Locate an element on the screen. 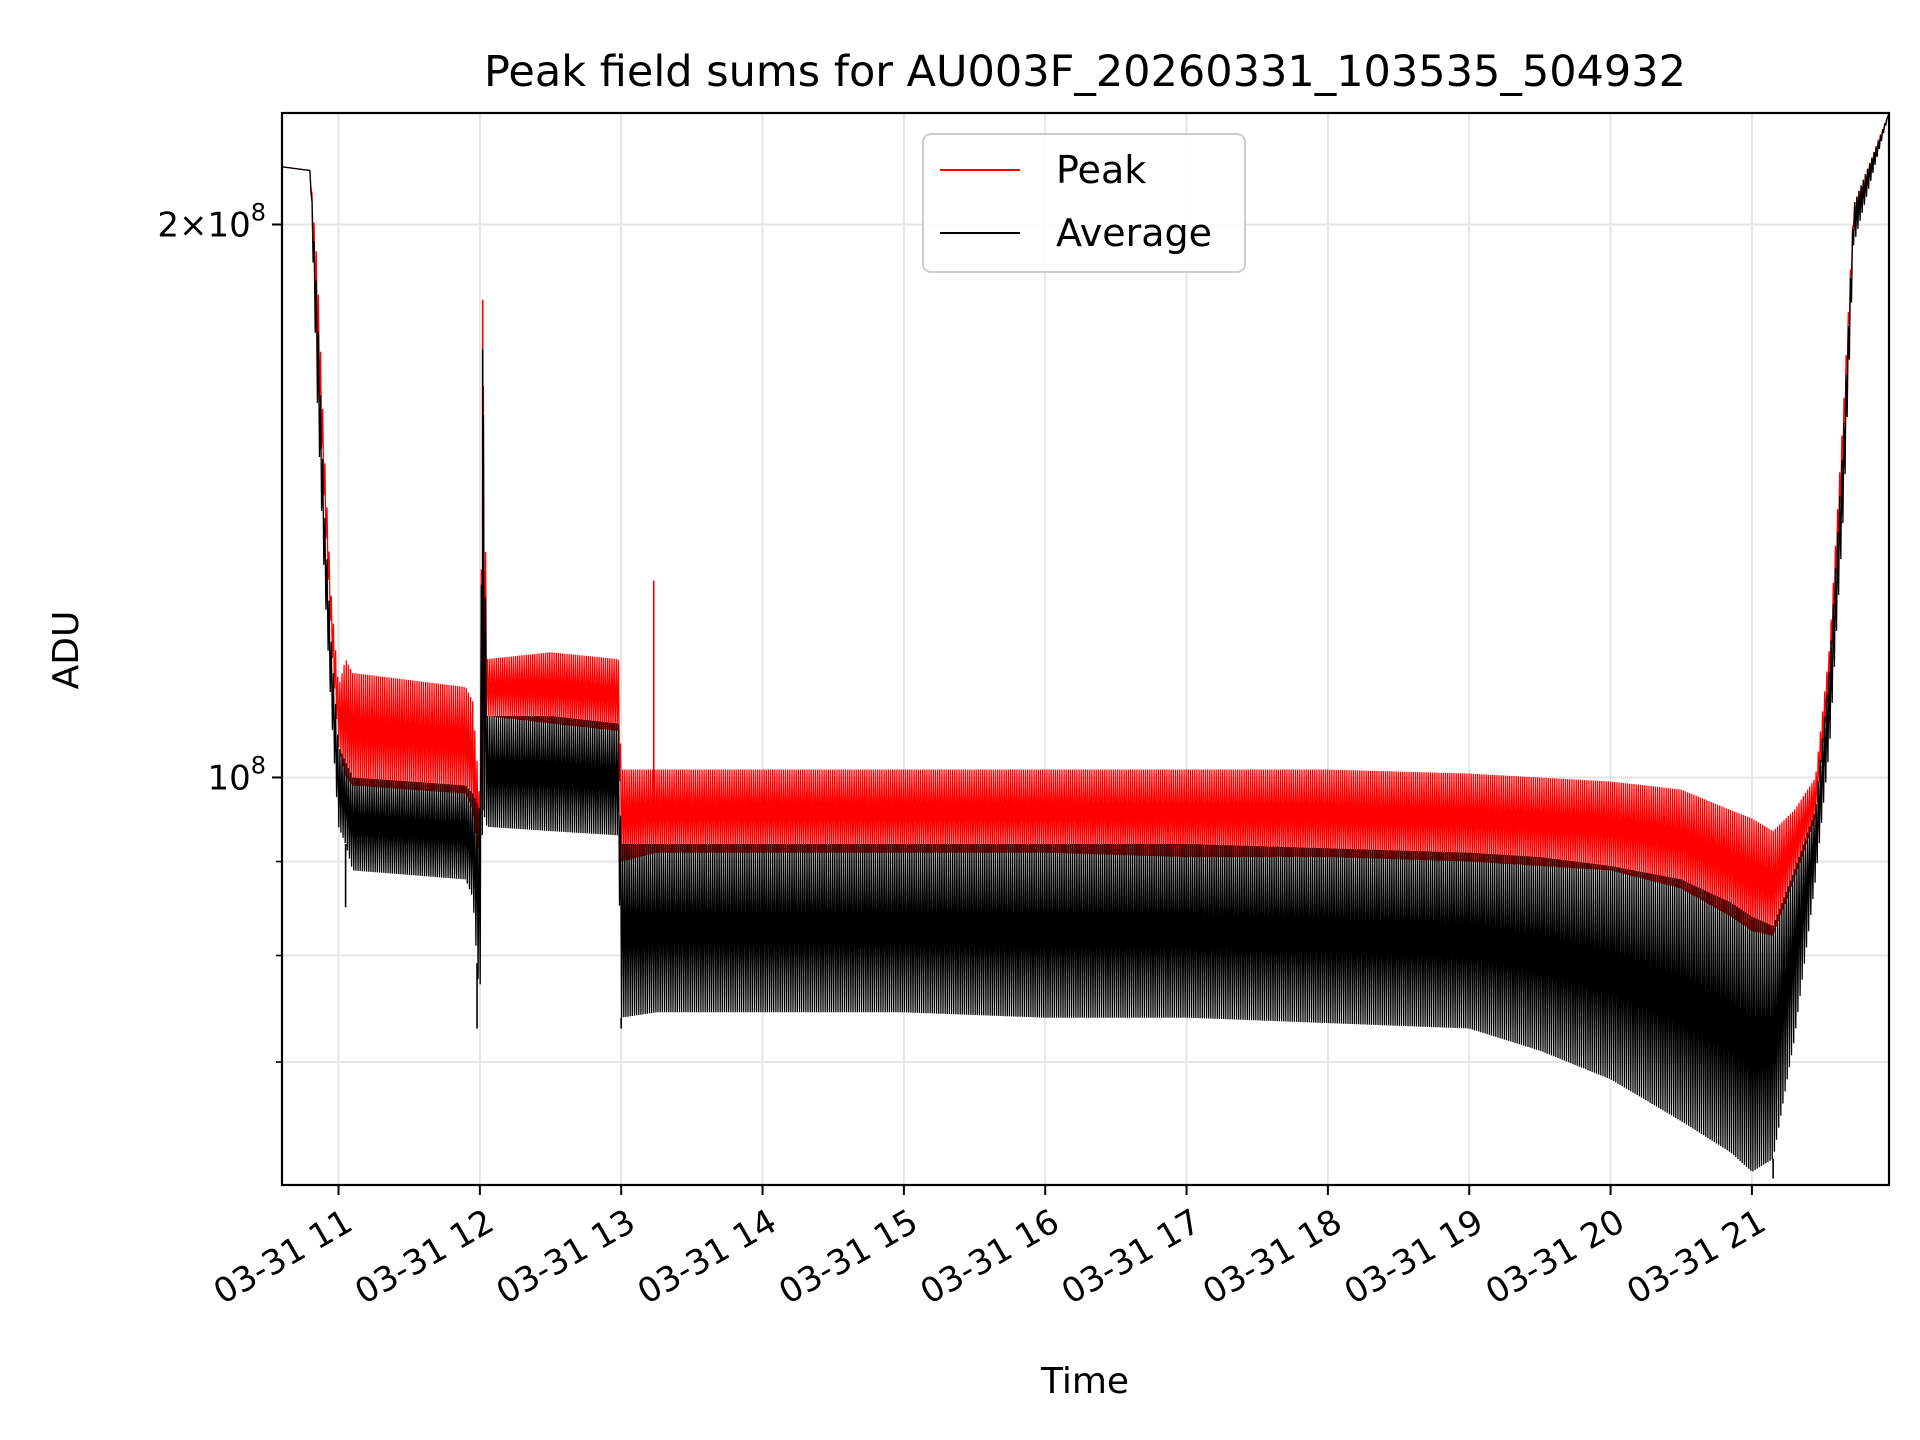  y-tick-label: 2×108 is located at coordinates (211, 221).